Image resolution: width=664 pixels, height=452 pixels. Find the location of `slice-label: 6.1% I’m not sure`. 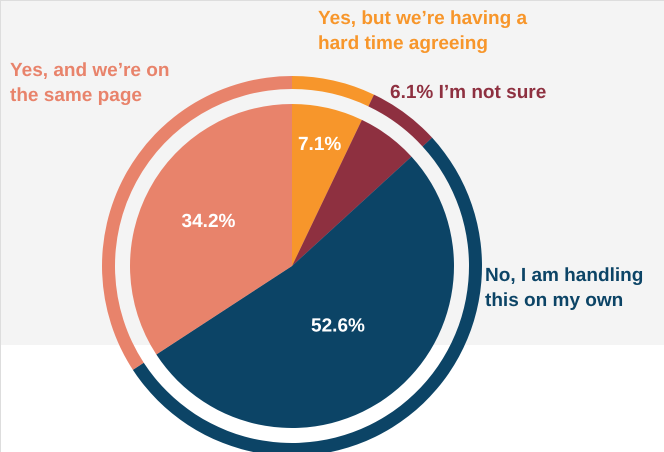

slice-label: 6.1% I’m not sure is located at coordinates (468, 93).